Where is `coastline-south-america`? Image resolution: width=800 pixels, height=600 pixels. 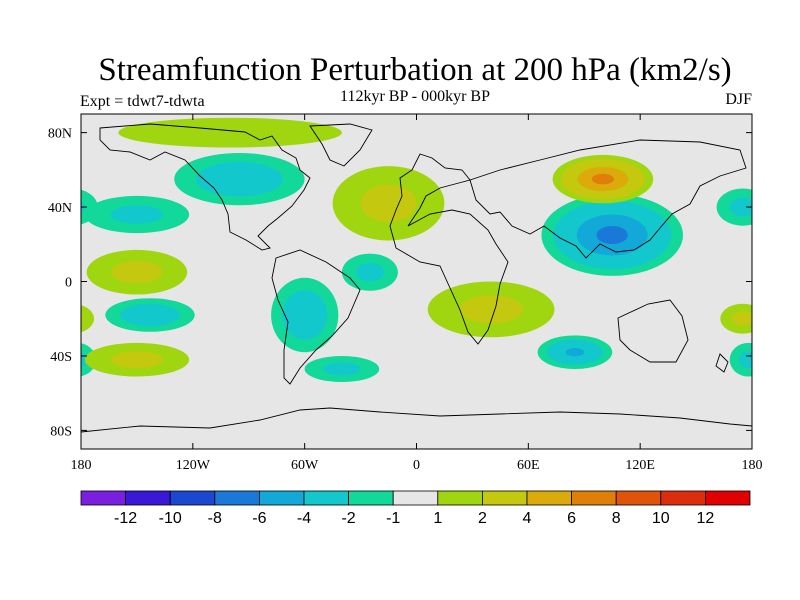 coastline-south-america is located at coordinates (316, 317).